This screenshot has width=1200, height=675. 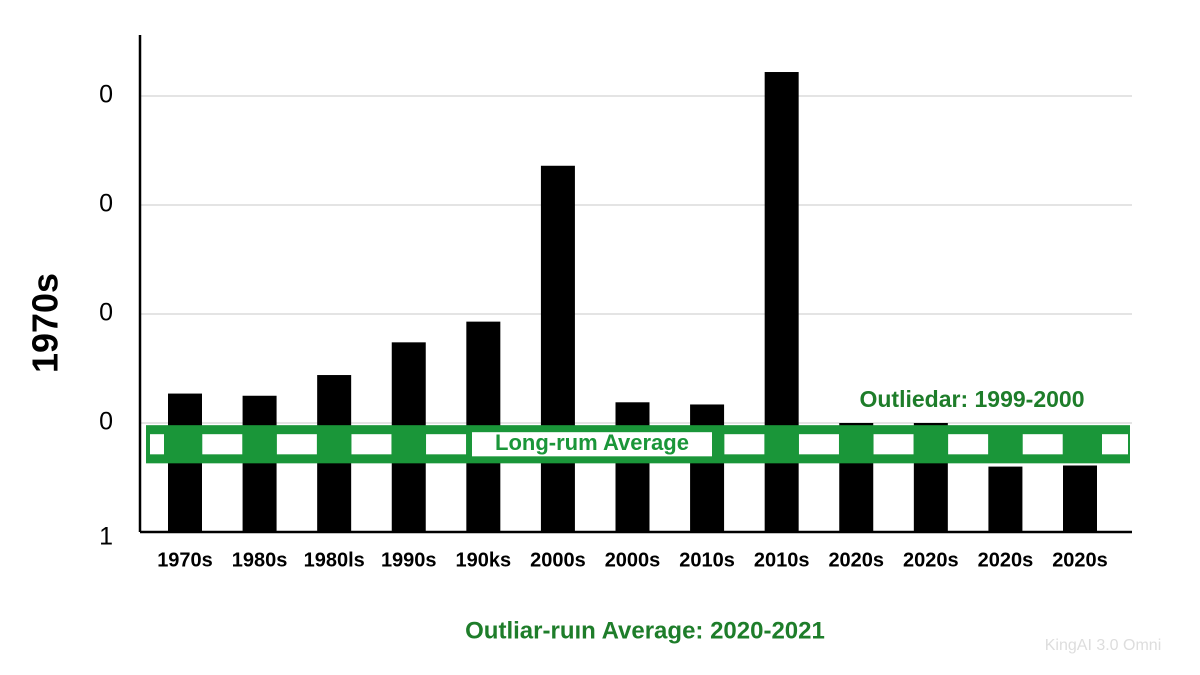 What do you see at coordinates (409, 560) in the screenshot?
I see `x-tick-label: 1990s` at bounding box center [409, 560].